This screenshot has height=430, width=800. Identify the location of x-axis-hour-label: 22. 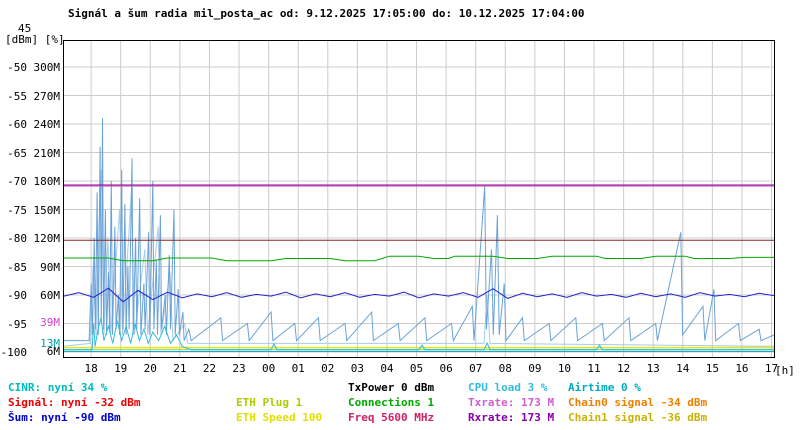
(209, 368).